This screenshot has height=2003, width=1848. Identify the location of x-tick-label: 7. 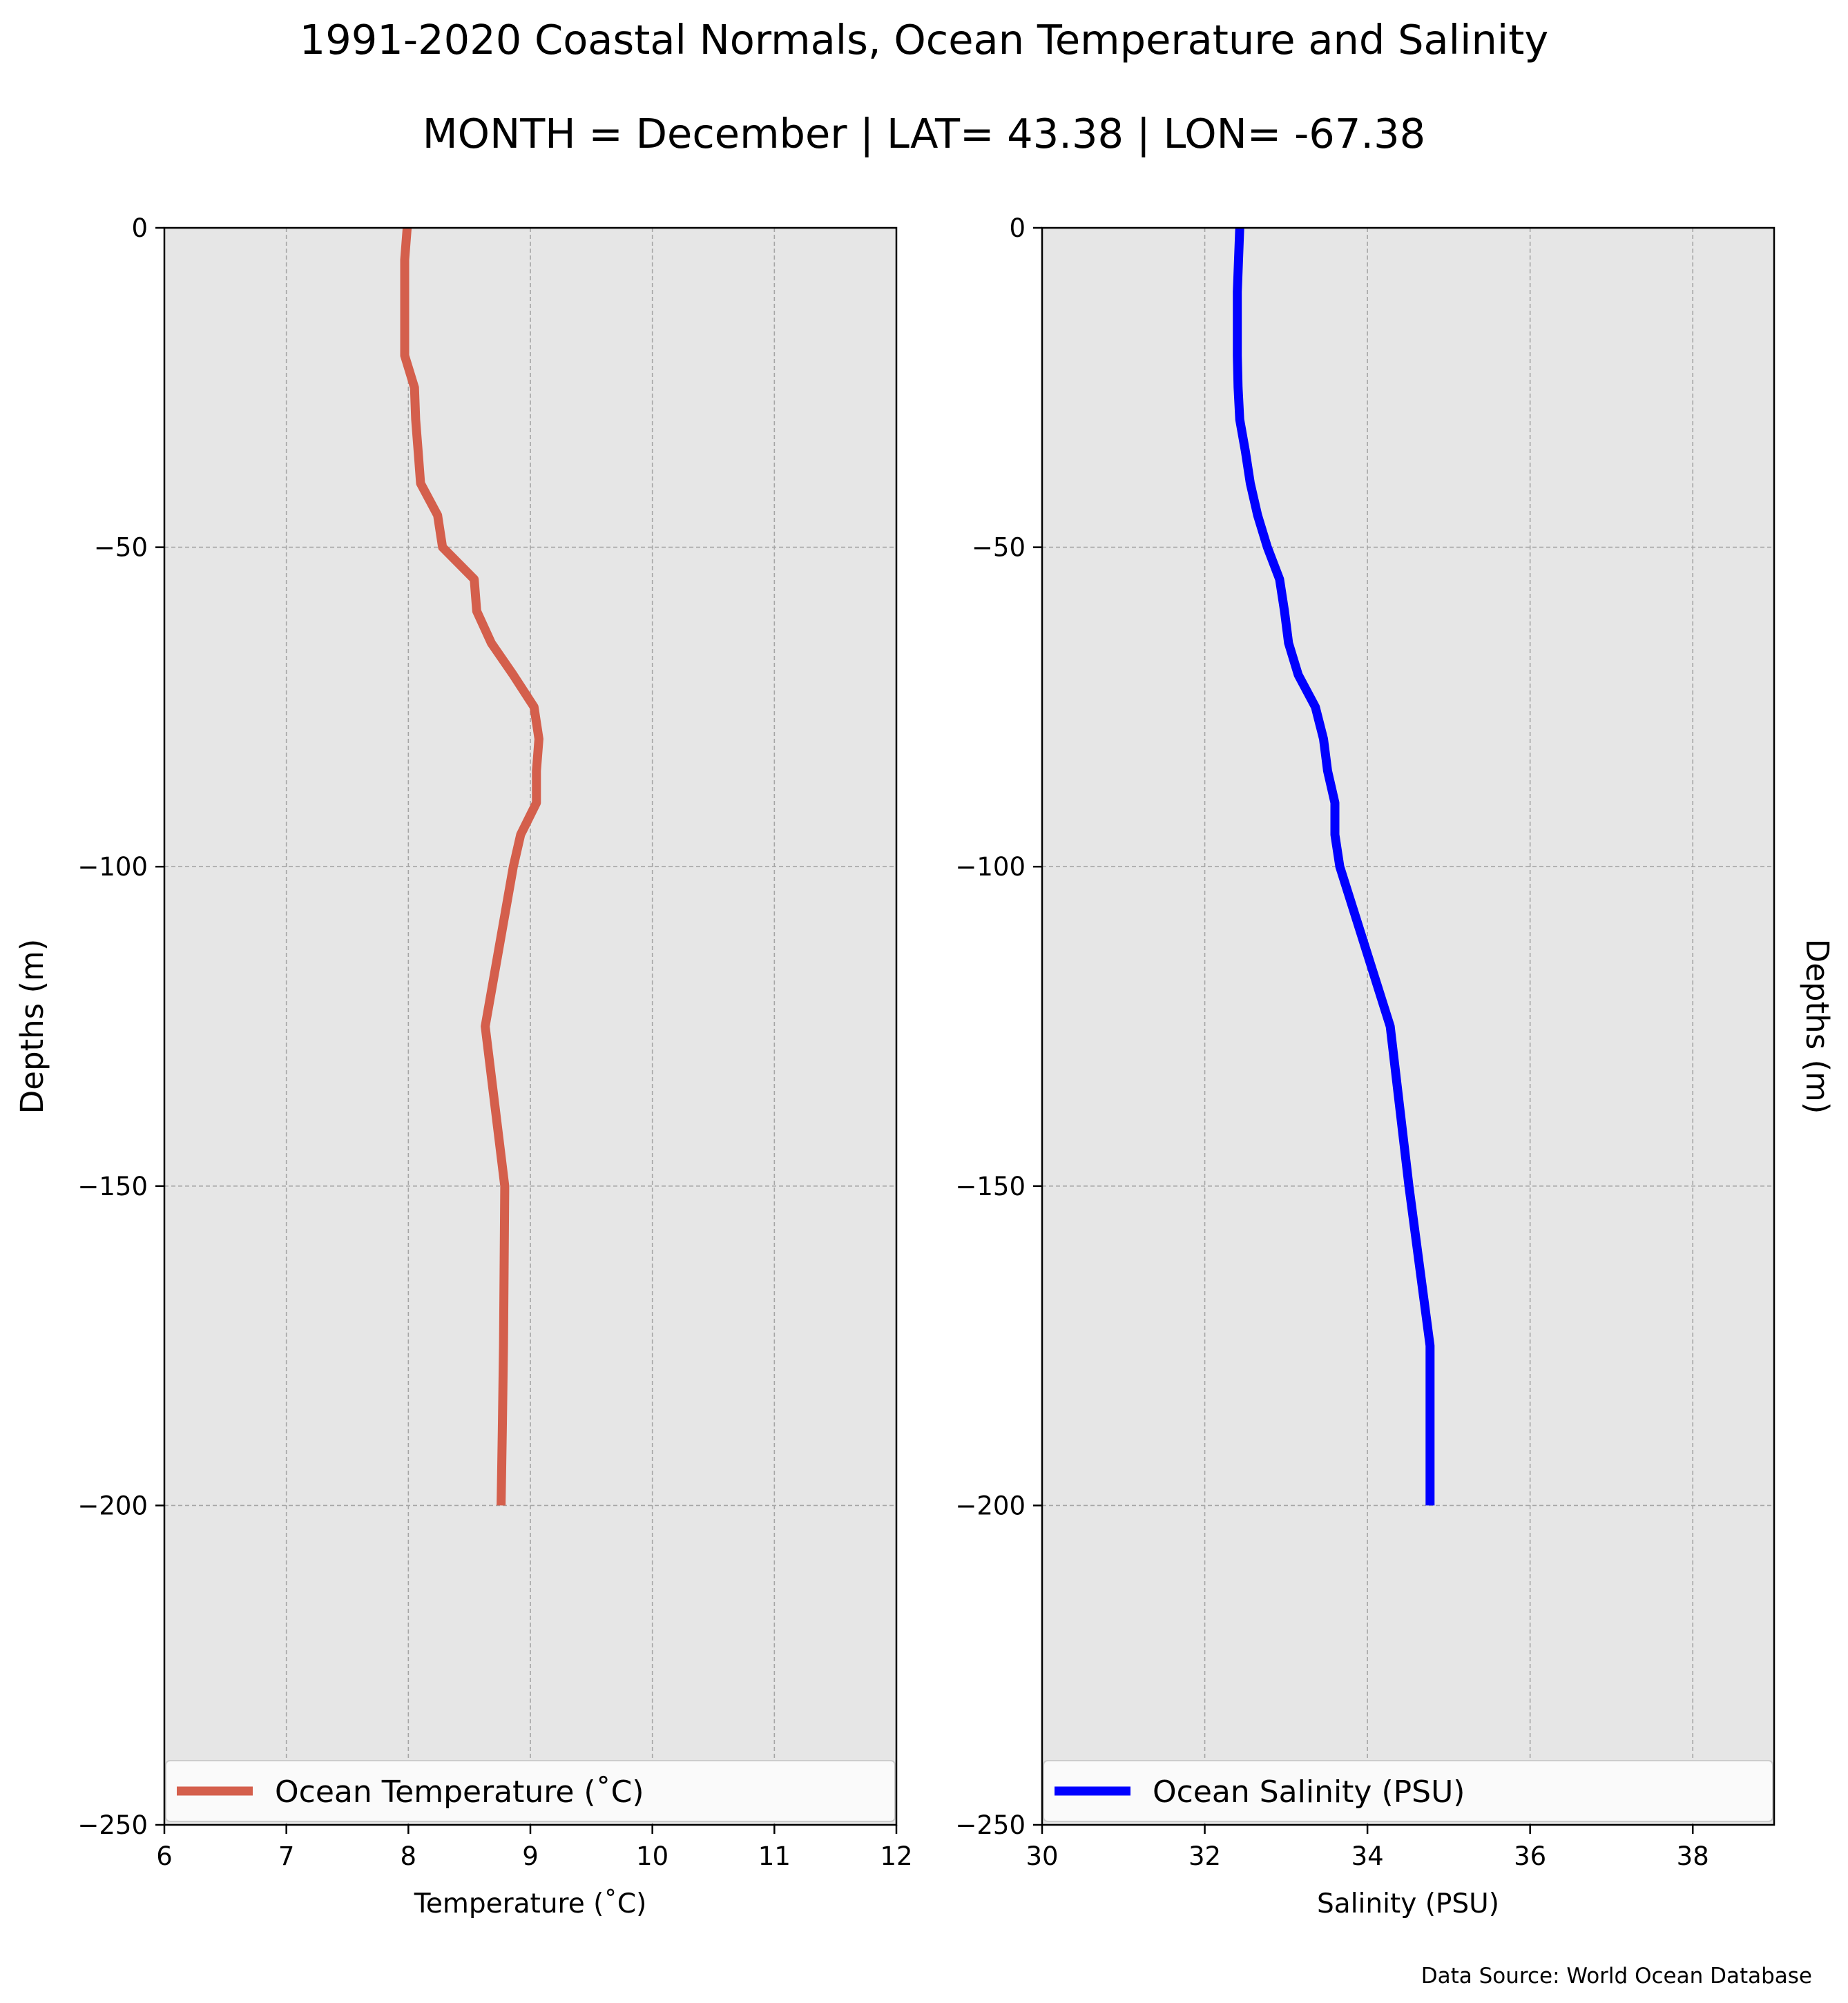
(286, 1856).